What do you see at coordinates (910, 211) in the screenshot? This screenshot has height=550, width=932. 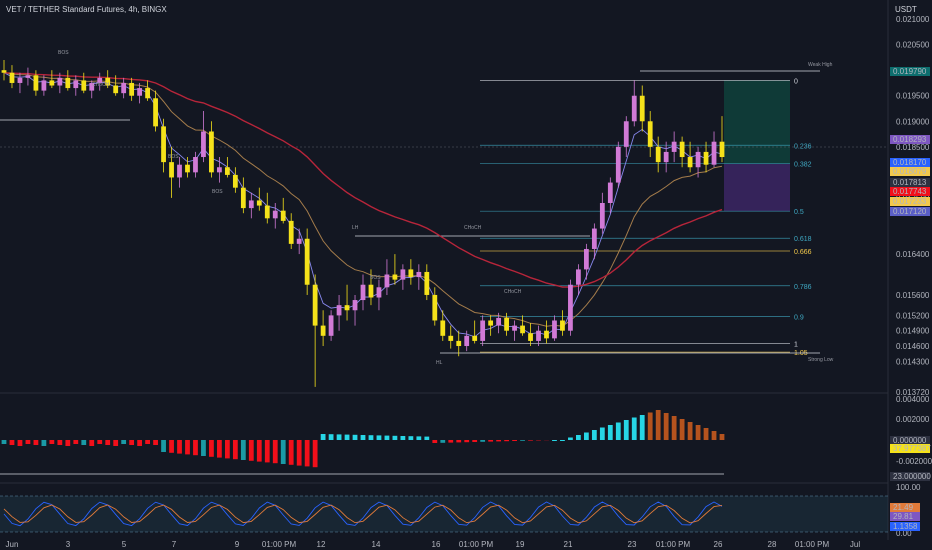 I see `price-badge` at bounding box center [910, 211].